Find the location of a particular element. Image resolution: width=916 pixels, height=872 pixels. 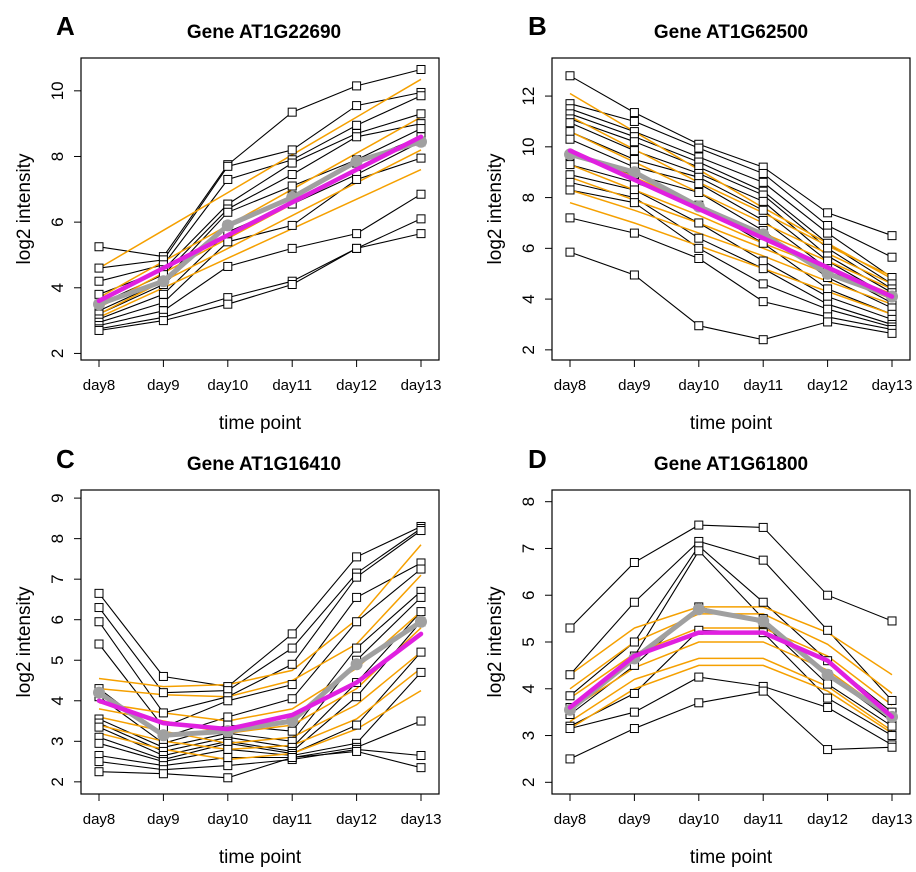

x-tick-label: day9 is located at coordinates (634, 819).